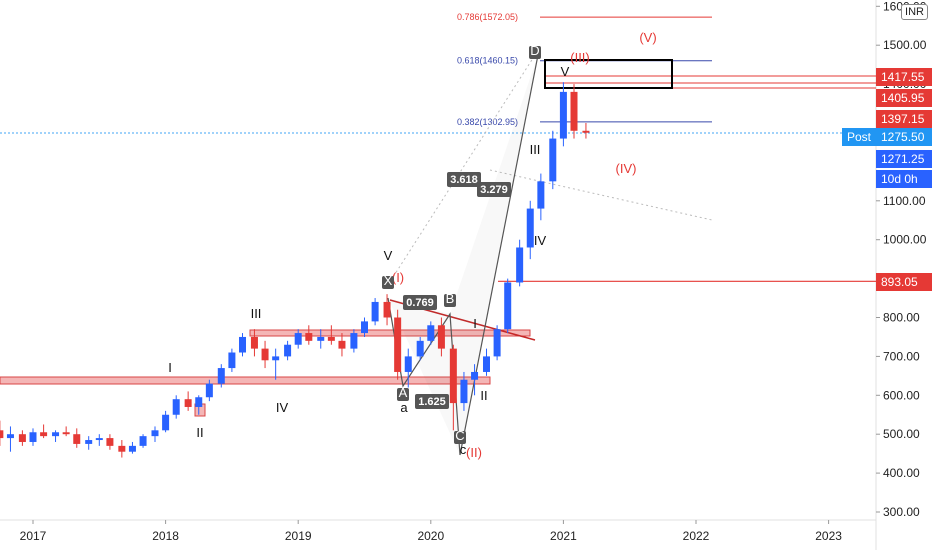 This screenshot has width=932, height=550. What do you see at coordinates (899, 282) in the screenshot?
I see `price-tag-label: 893.05` at bounding box center [899, 282].